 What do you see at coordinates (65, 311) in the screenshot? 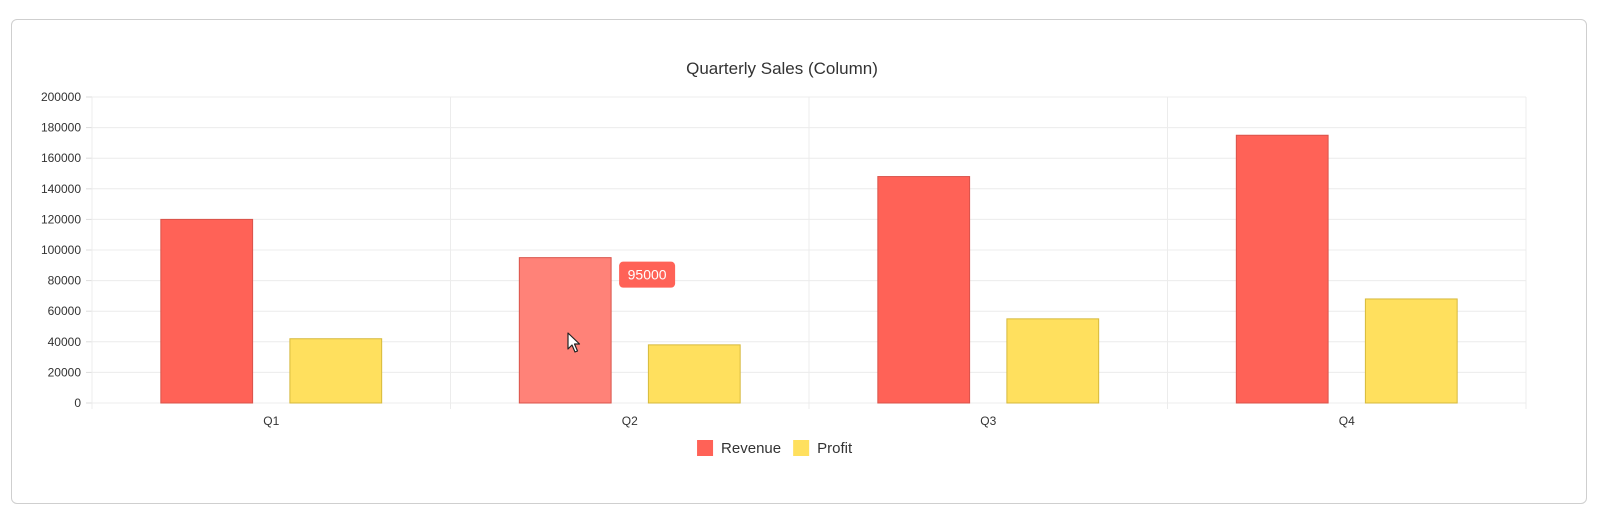
I see `y-tick-label: 60000` at bounding box center [65, 311].